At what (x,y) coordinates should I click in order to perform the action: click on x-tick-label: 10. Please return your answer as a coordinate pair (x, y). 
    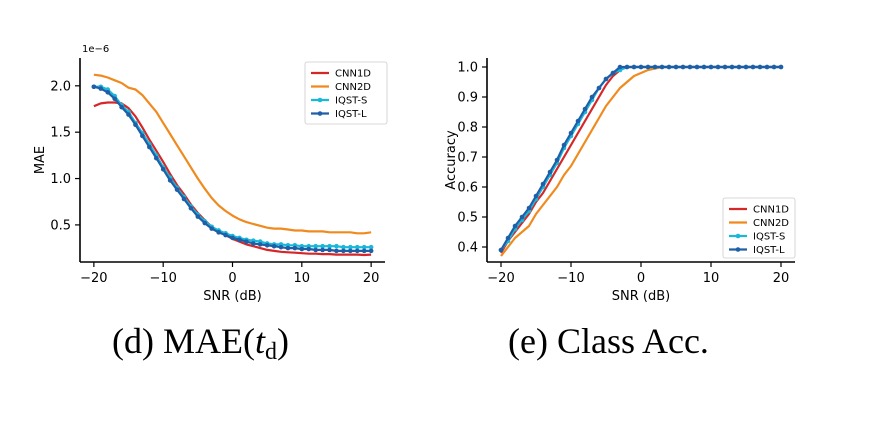
    Looking at the image, I should click on (711, 278).